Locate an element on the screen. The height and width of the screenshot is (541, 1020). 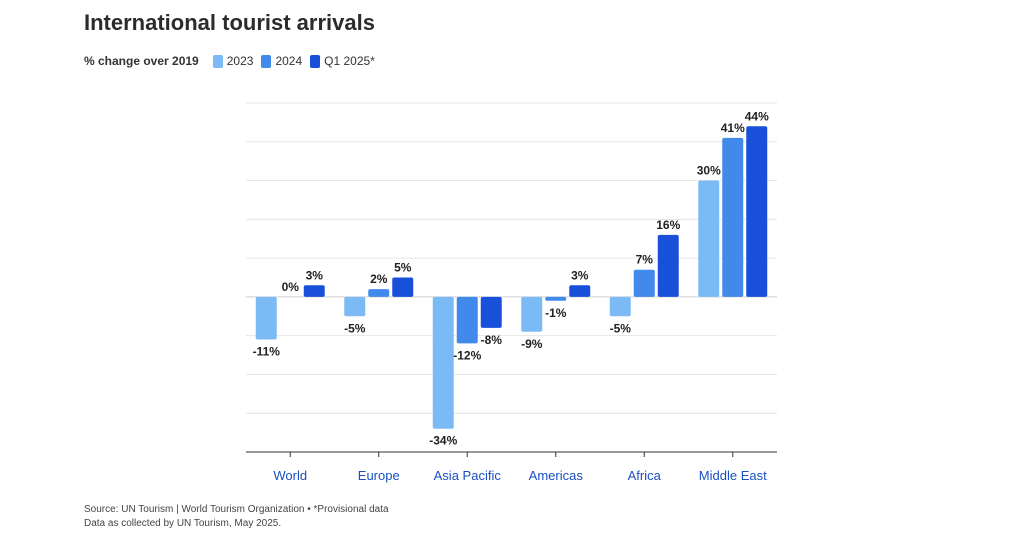
data-label: 44% is located at coordinates (757, 116).